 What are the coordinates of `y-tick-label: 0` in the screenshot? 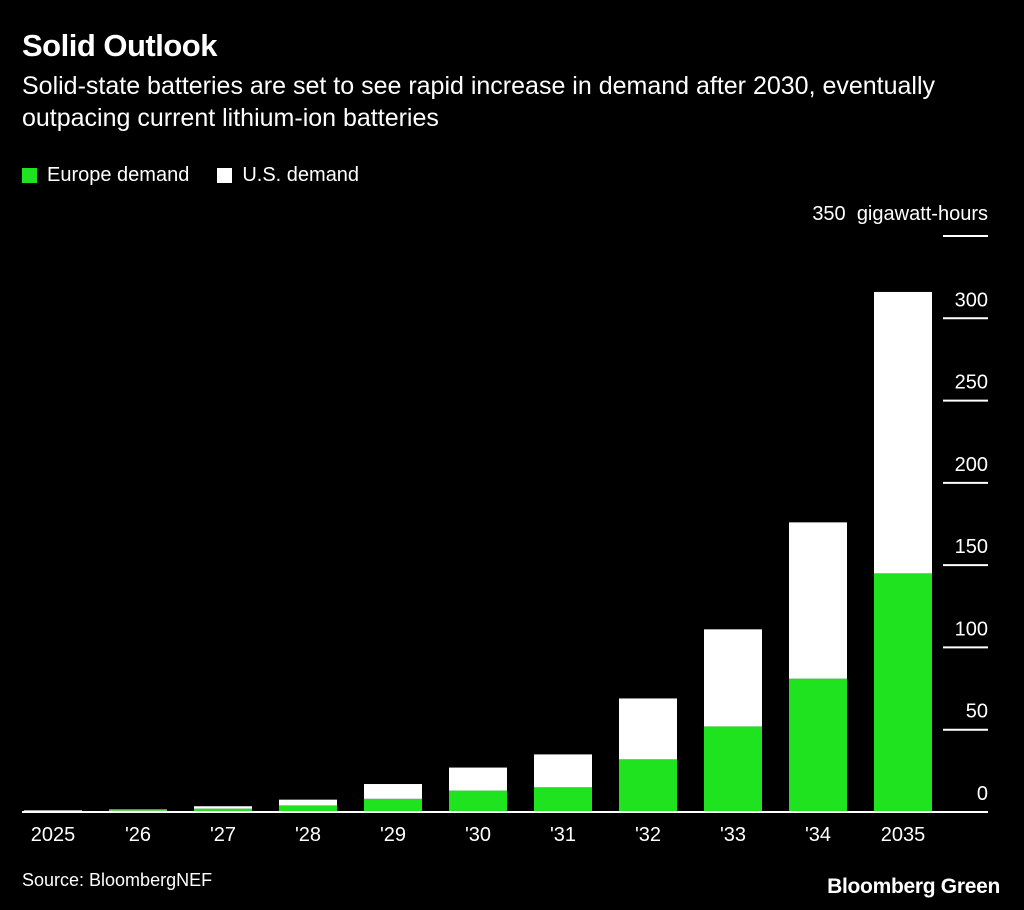 It's located at (982, 794).